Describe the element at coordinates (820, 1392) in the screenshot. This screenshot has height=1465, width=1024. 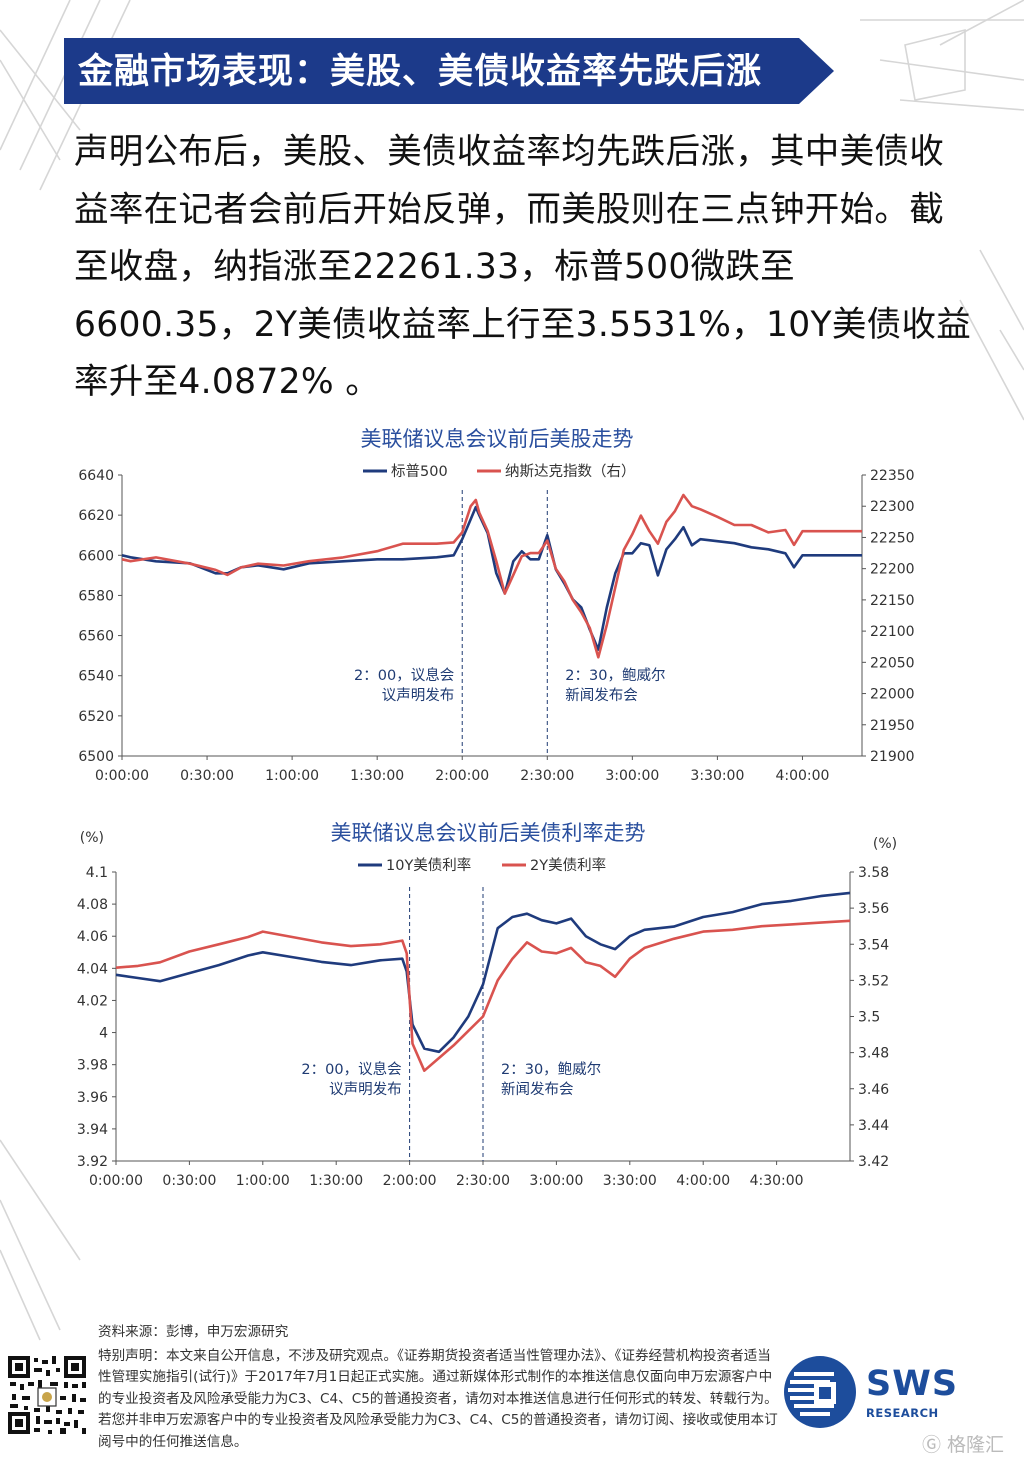
I see `sws-logo-icon` at that location.